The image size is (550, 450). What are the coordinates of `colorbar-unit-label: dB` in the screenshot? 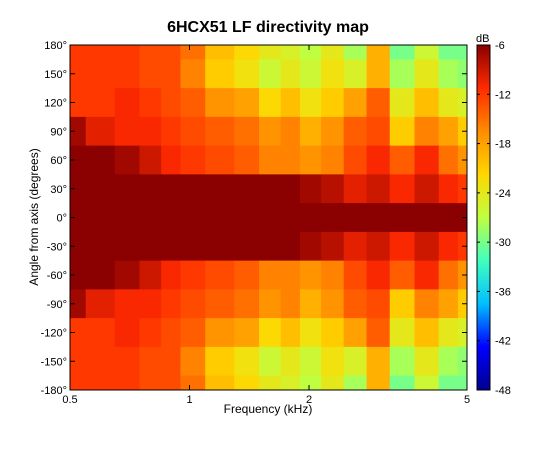 It's located at (482, 39).